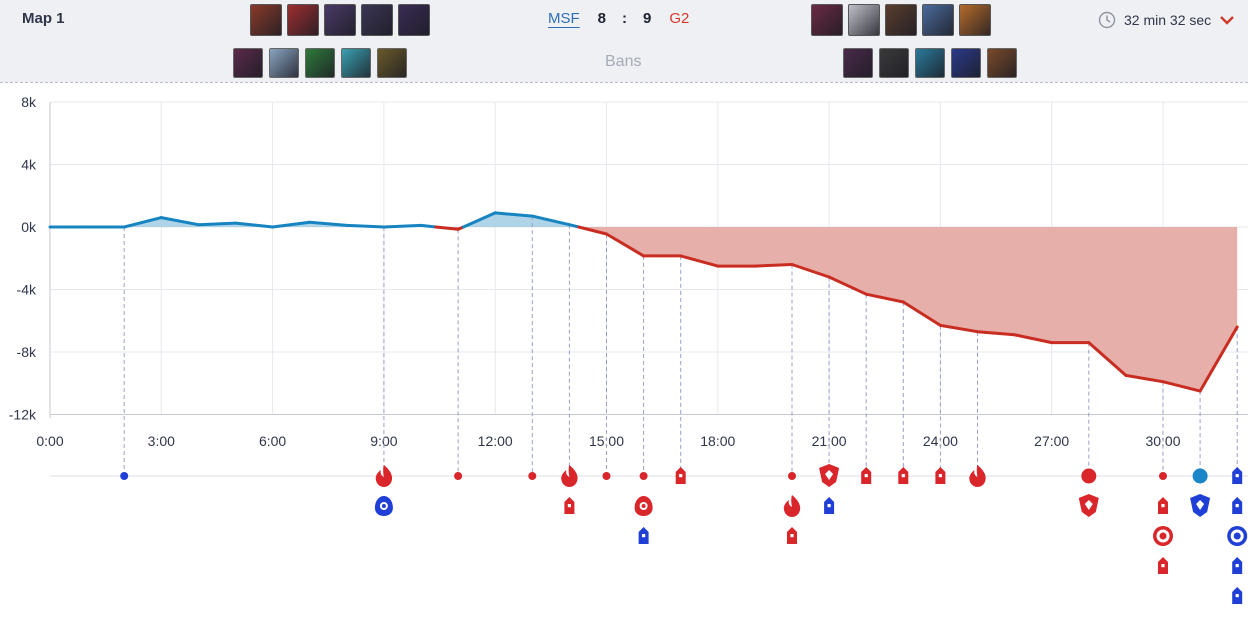 The width and height of the screenshot is (1248, 633). I want to click on chevron-down-icon, so click(1227, 20).